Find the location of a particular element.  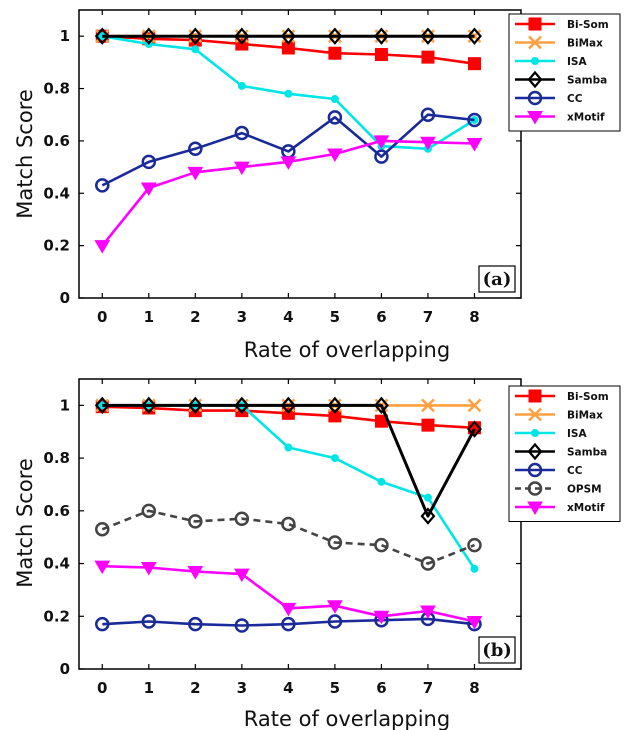

panel-label-text: (b) is located at coordinates (497, 650).